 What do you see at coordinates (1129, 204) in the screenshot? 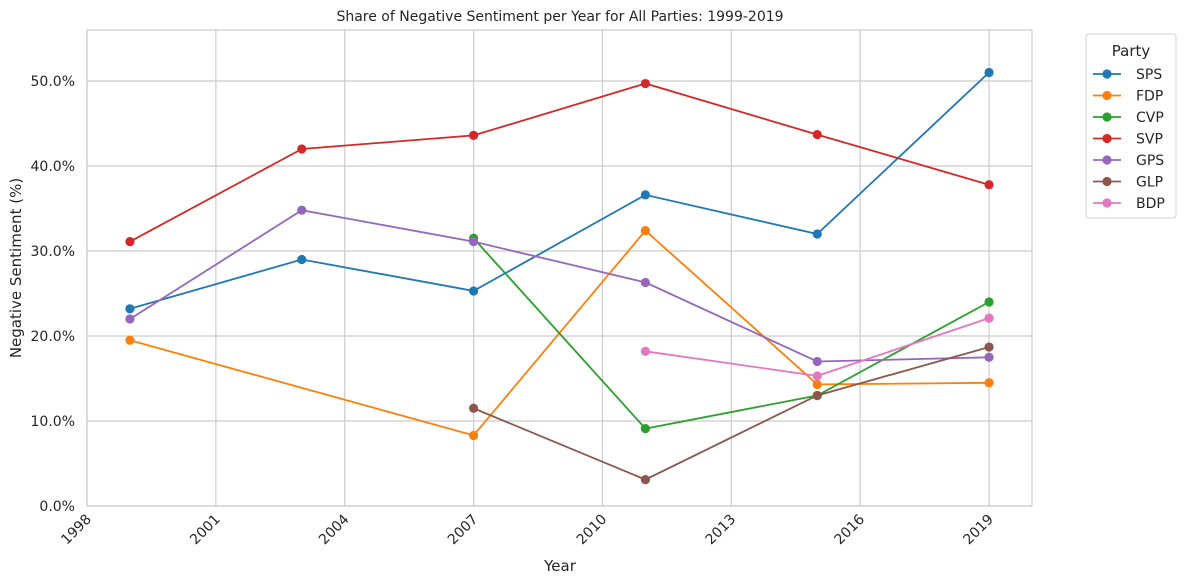
I see `legend-item: BDP` at bounding box center [1129, 204].